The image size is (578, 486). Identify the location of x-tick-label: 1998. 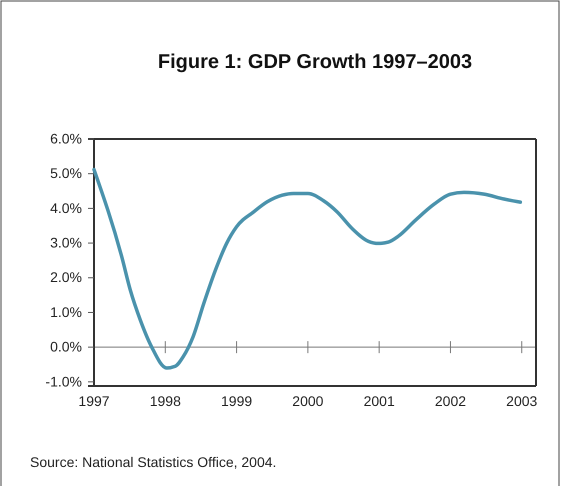
(166, 400).